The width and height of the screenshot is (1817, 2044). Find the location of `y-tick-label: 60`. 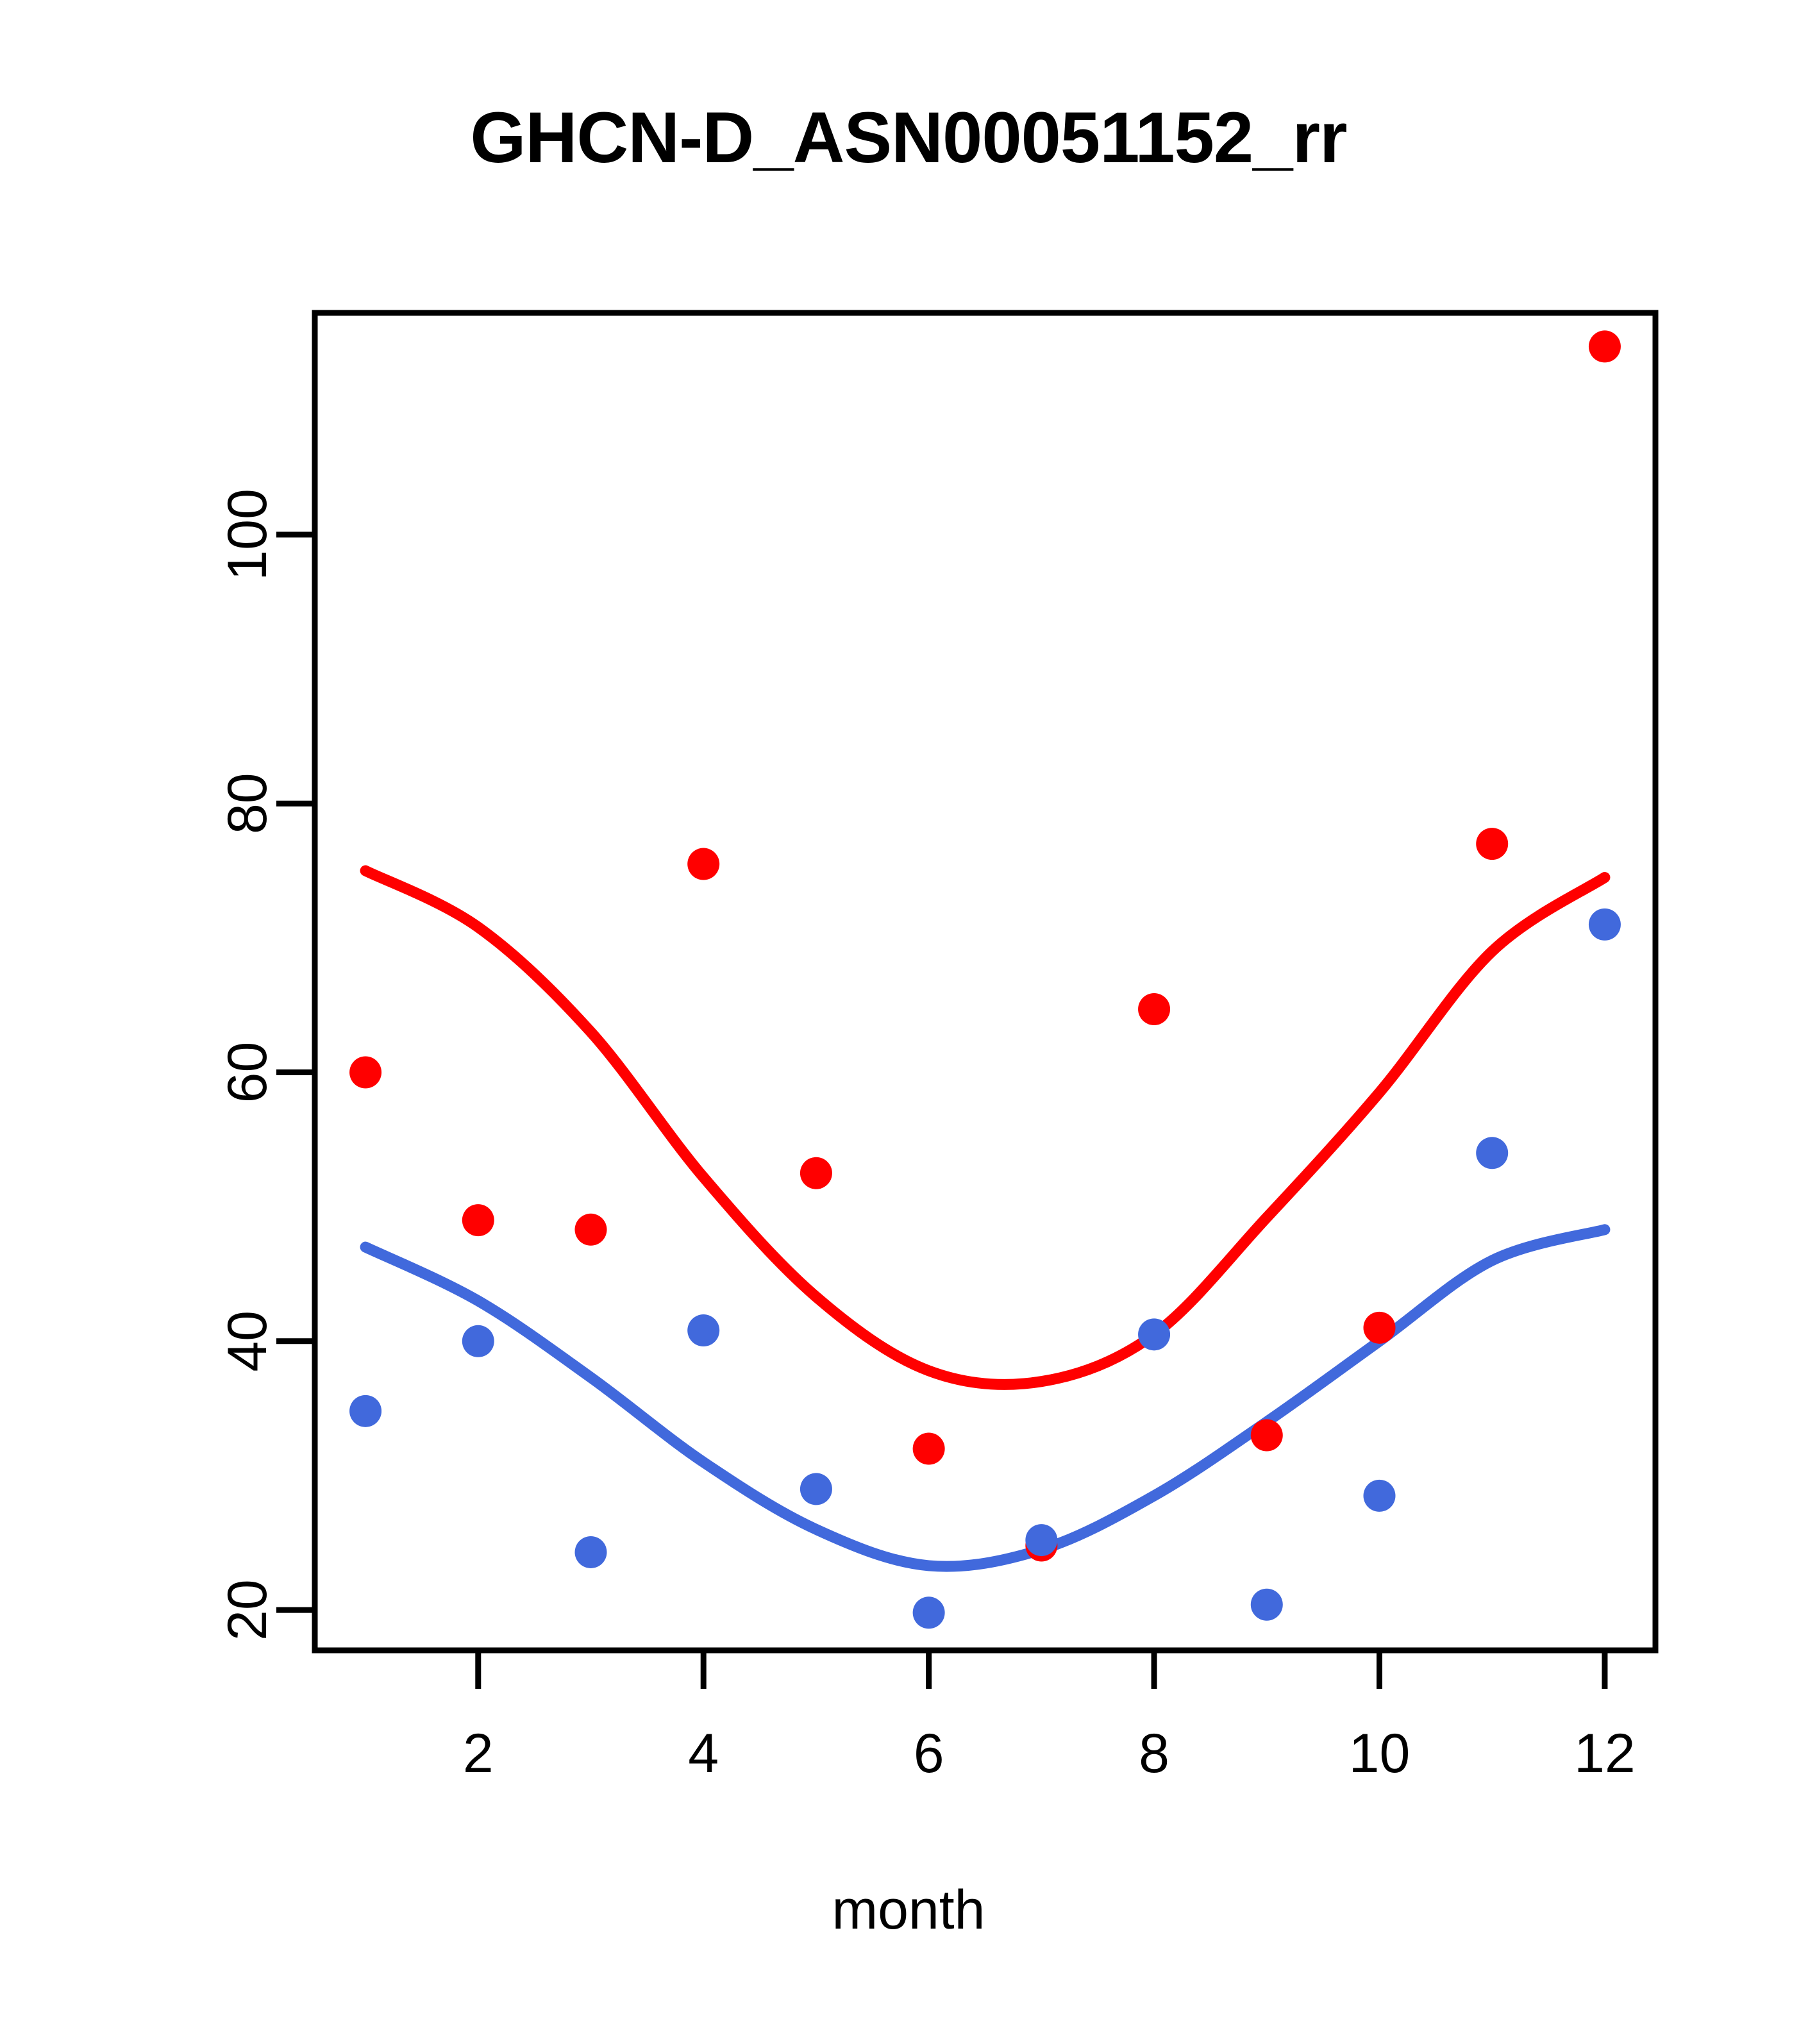

y-tick-label: 60 is located at coordinates (247, 1072).